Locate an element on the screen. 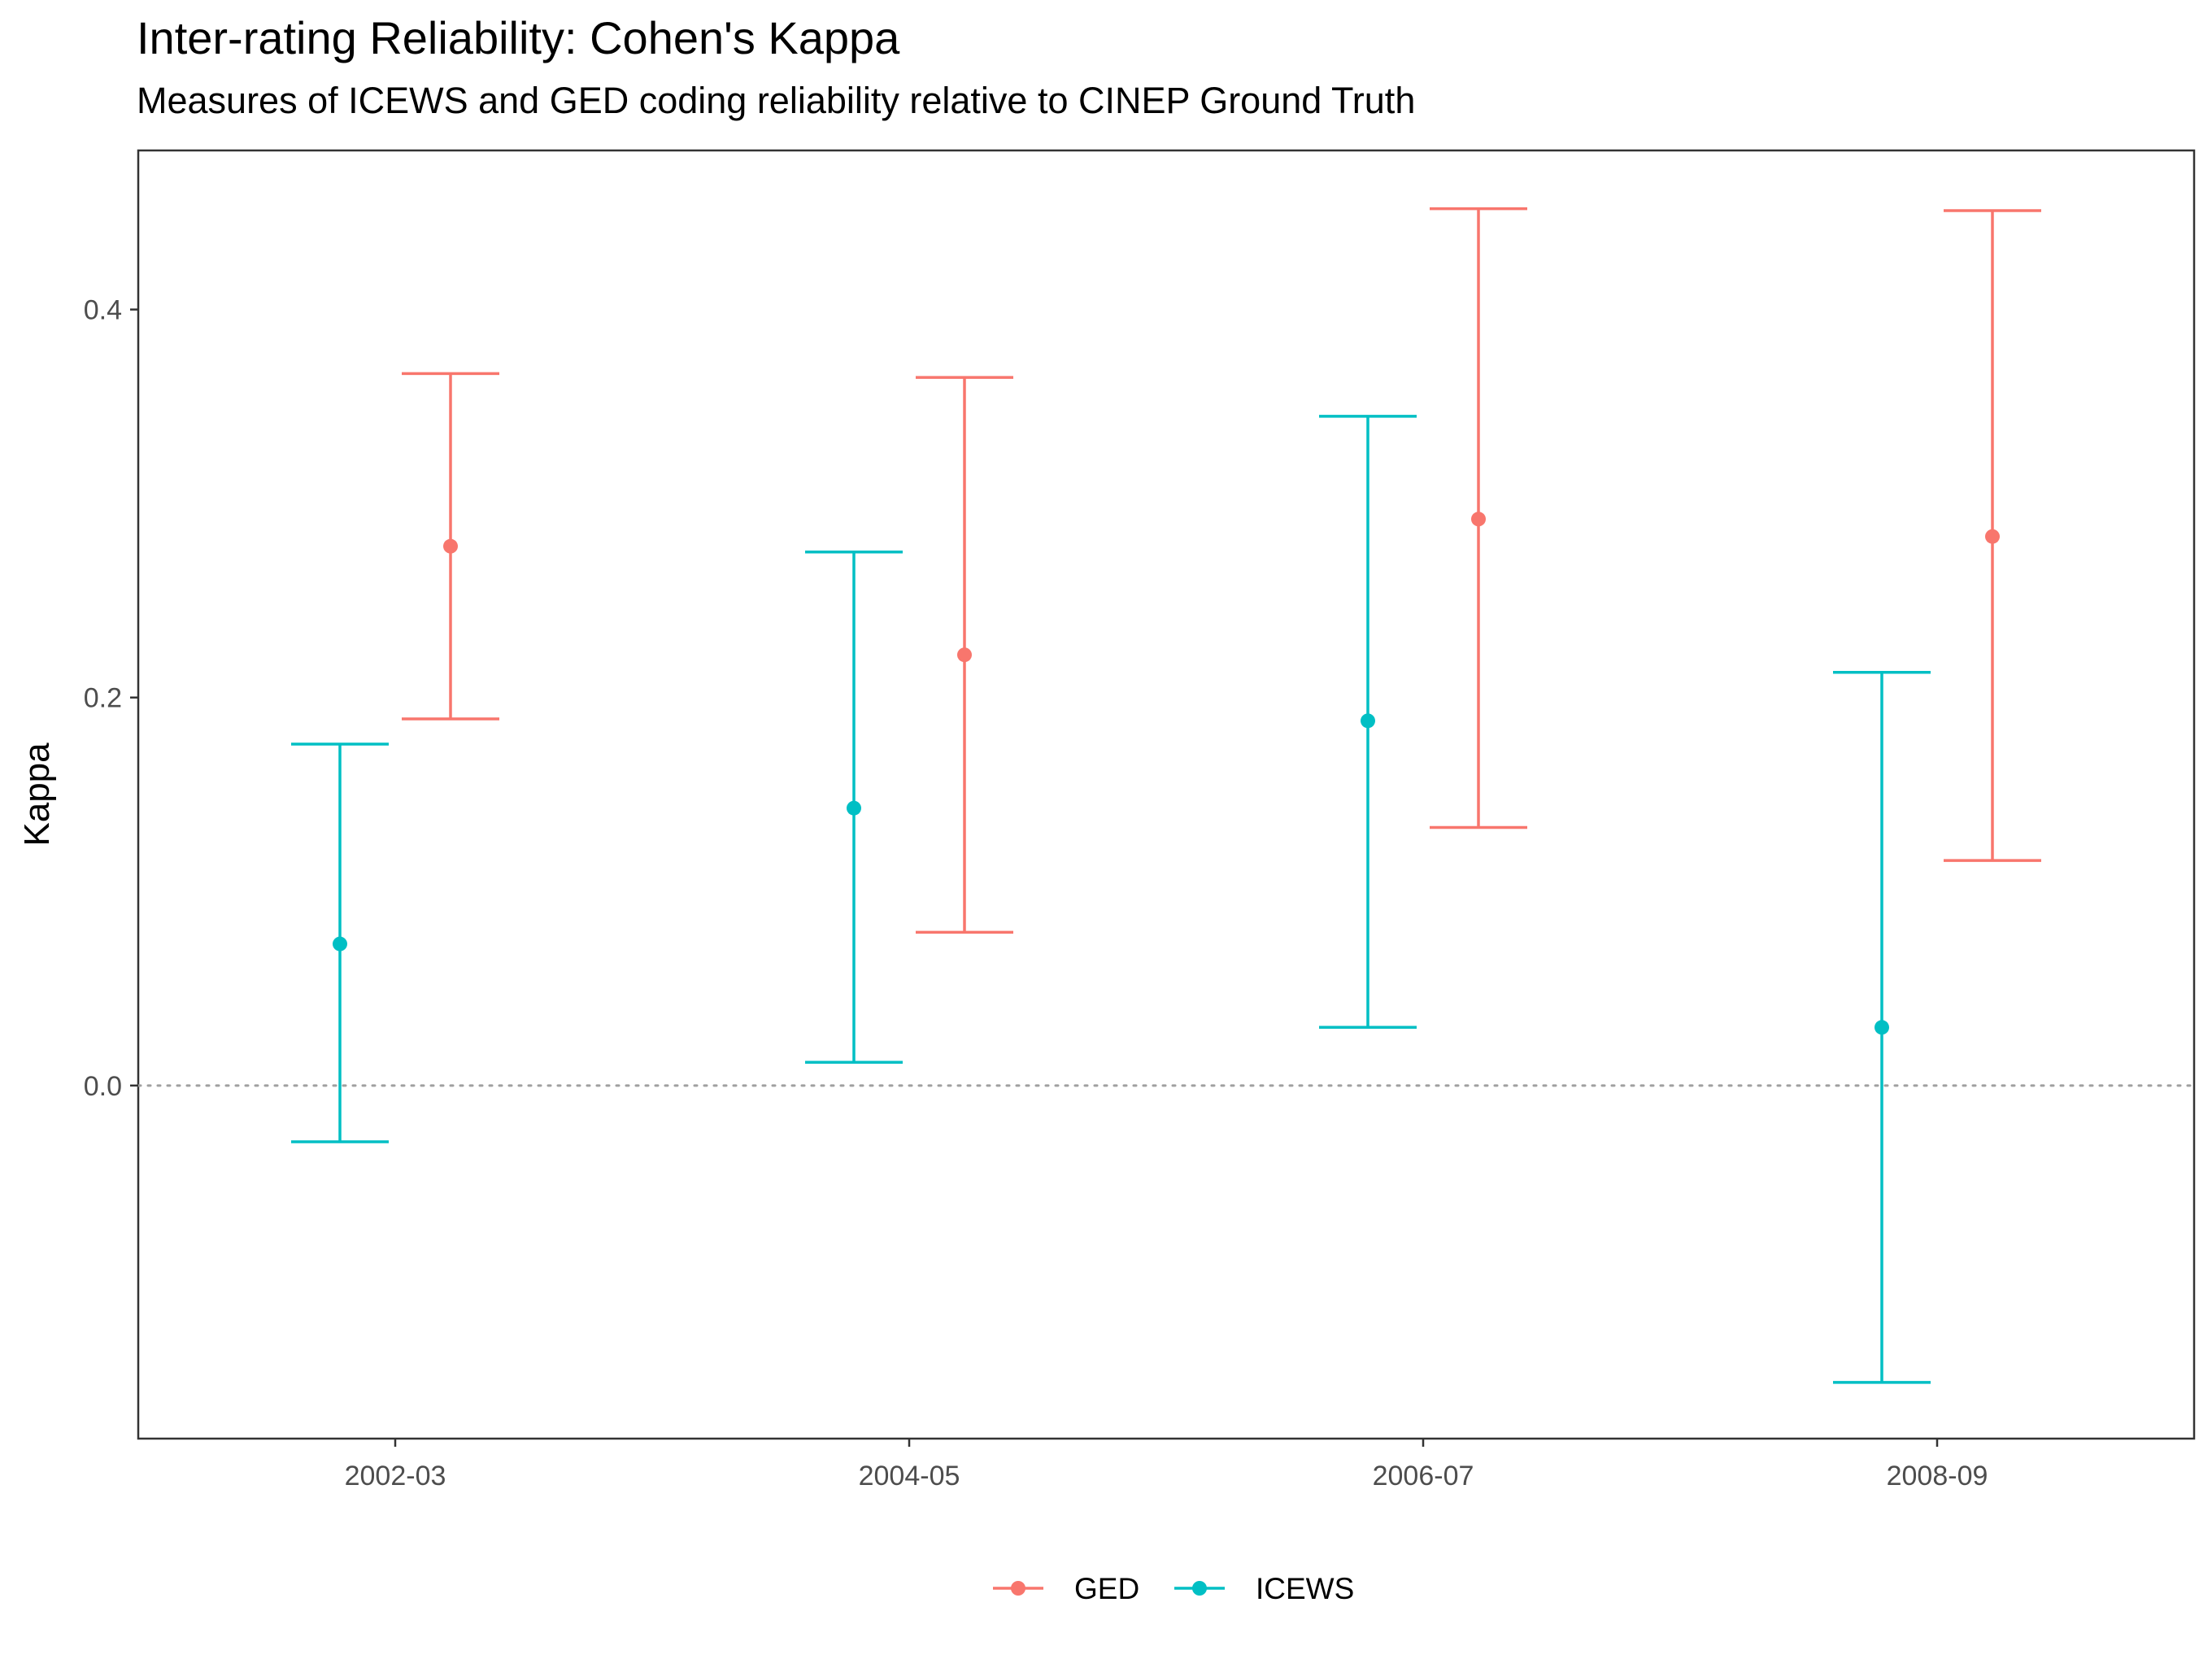  y-tick-label: 0.0 is located at coordinates (103, 1086).